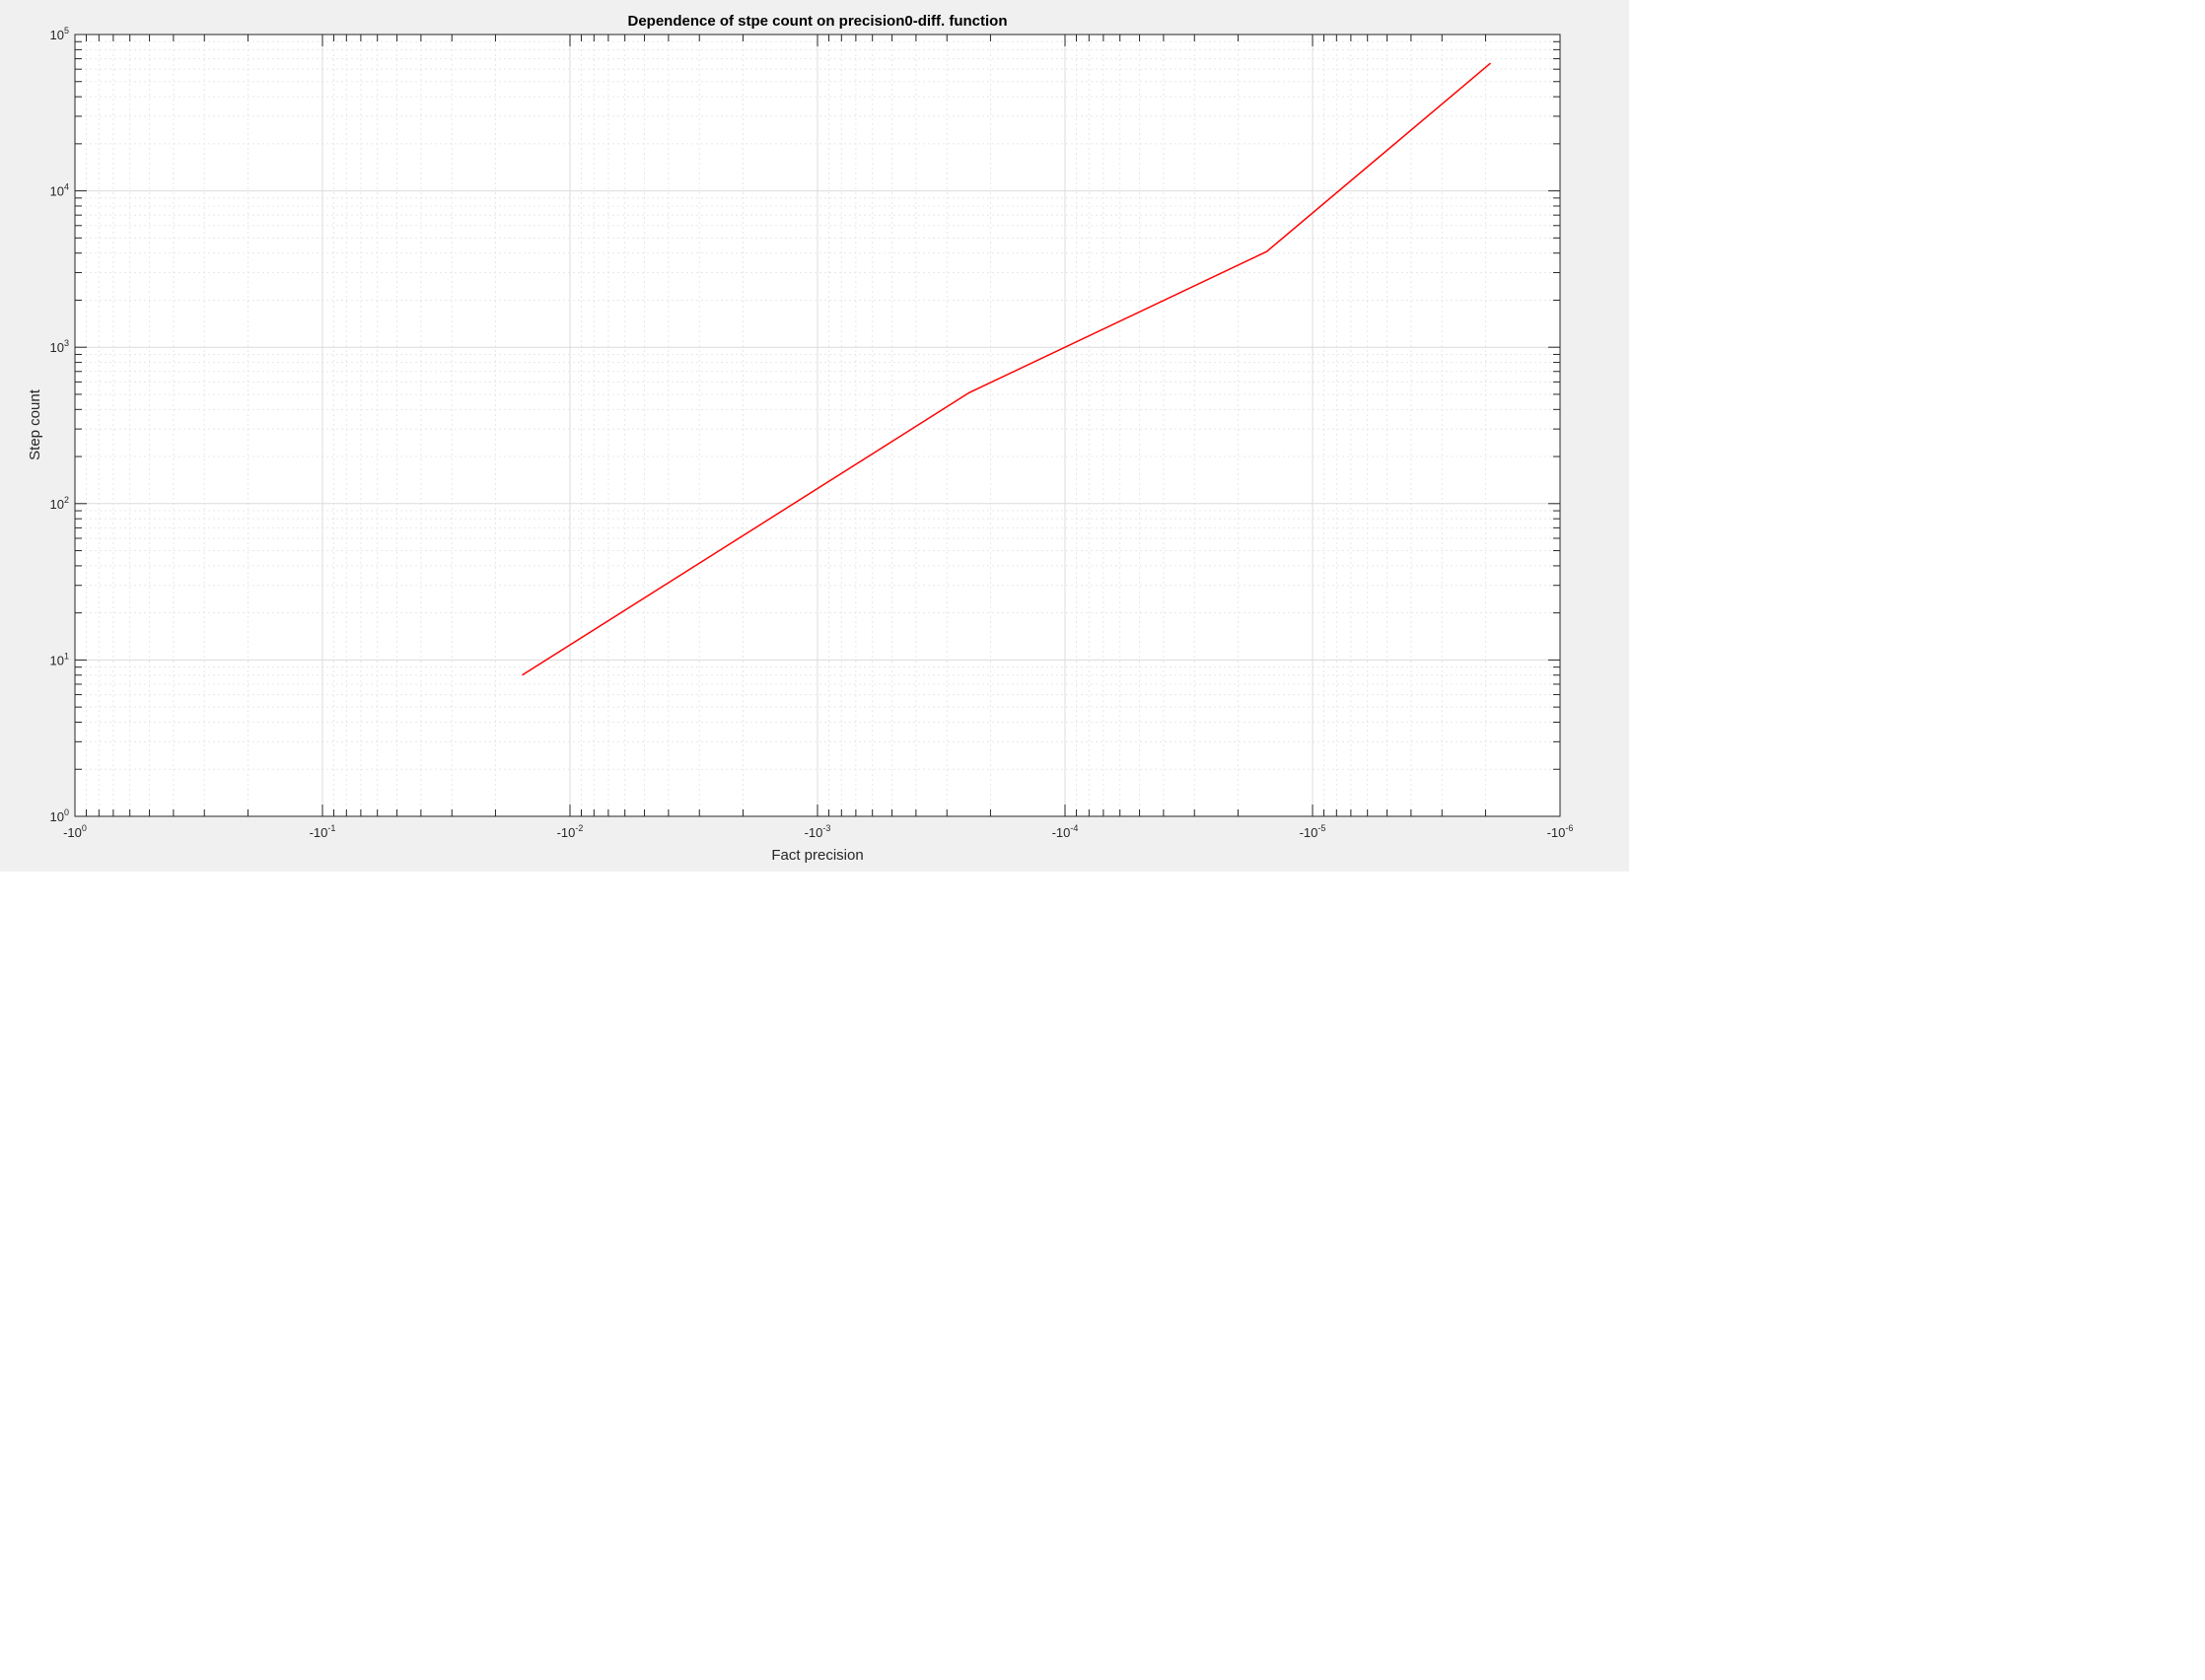  Describe the element at coordinates (75, 831) in the screenshot. I see `x-tick-label: -100` at that location.